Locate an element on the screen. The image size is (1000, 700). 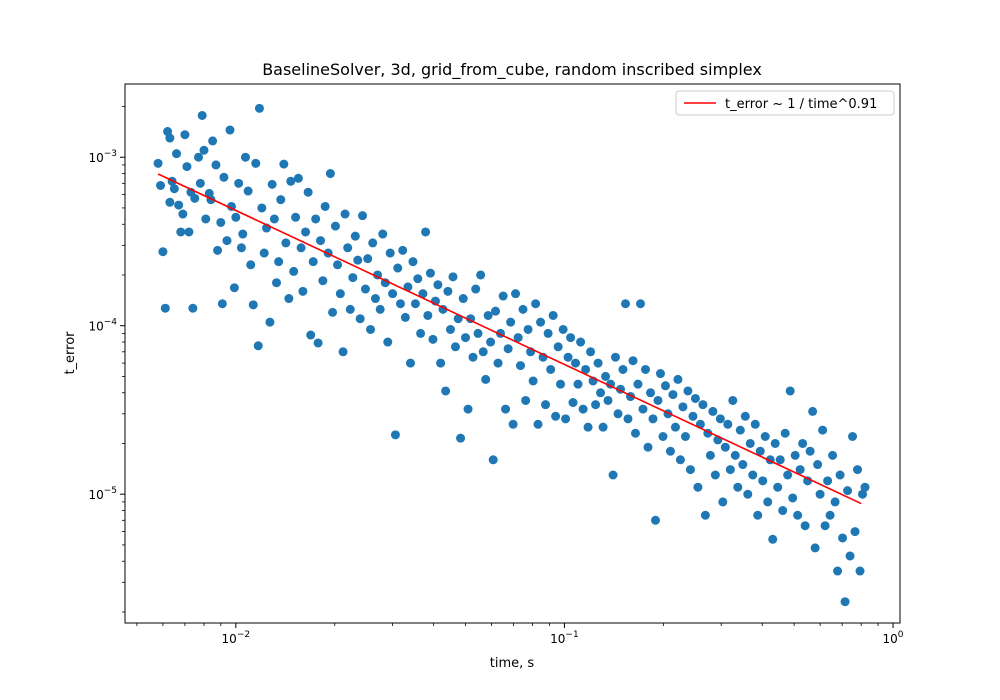
y-axis-label: t_error is located at coordinates (70, 353).